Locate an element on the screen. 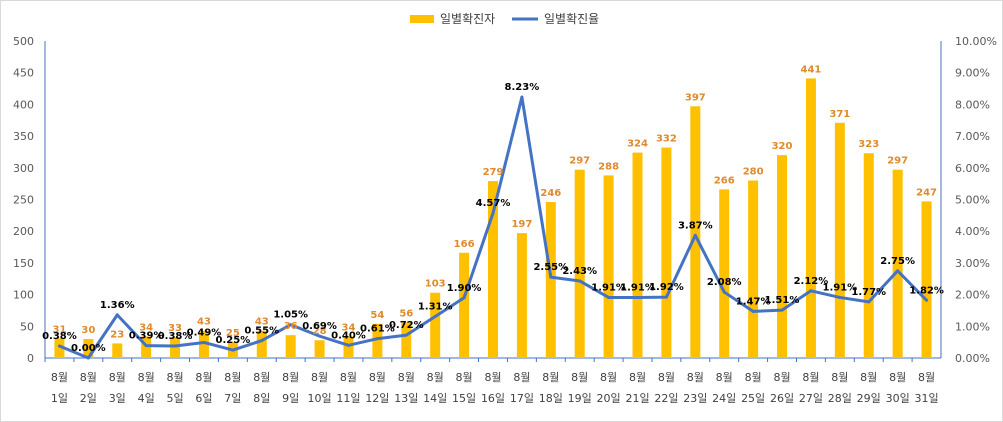  bar-value-label: 103 is located at coordinates (435, 284).